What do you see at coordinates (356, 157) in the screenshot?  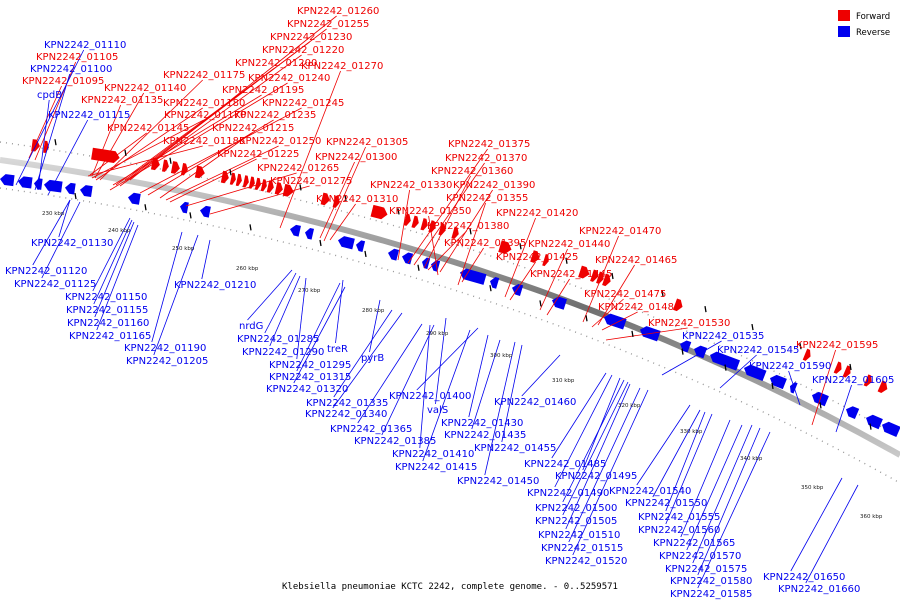 I see `forward-gene-label-kpn2242-01300: KPN2242_01300` at bounding box center [356, 157].